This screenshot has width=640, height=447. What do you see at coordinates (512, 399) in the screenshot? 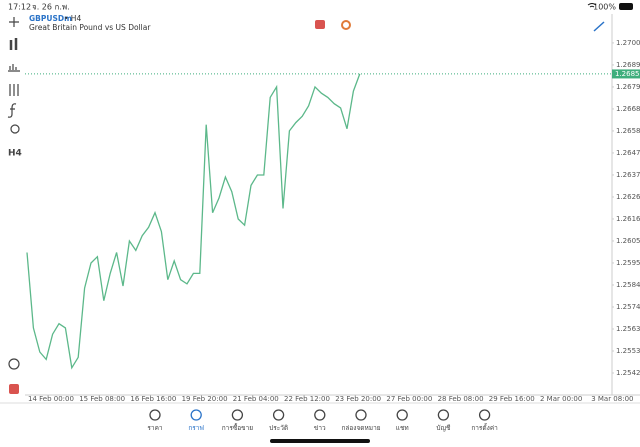
I see `x-tick-label: 29 Feb 16:00` at bounding box center [512, 399].